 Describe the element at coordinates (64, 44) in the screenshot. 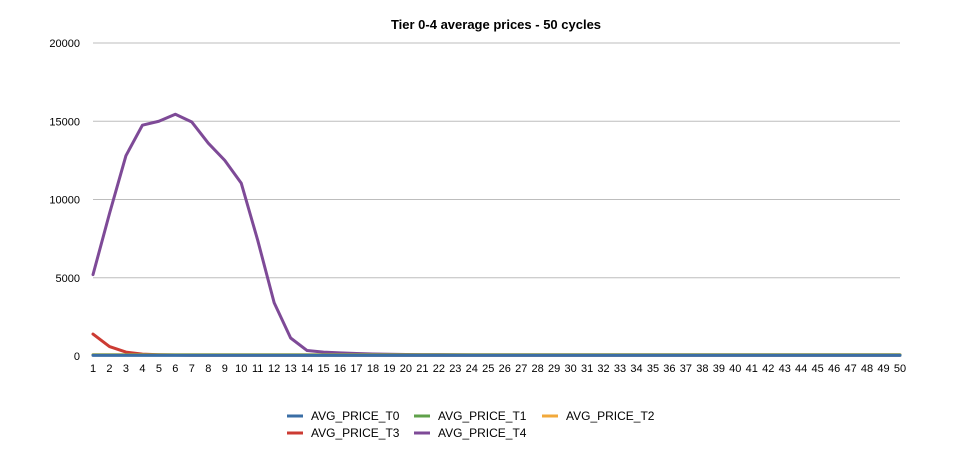

I see `y-tick-label: 20000` at that location.